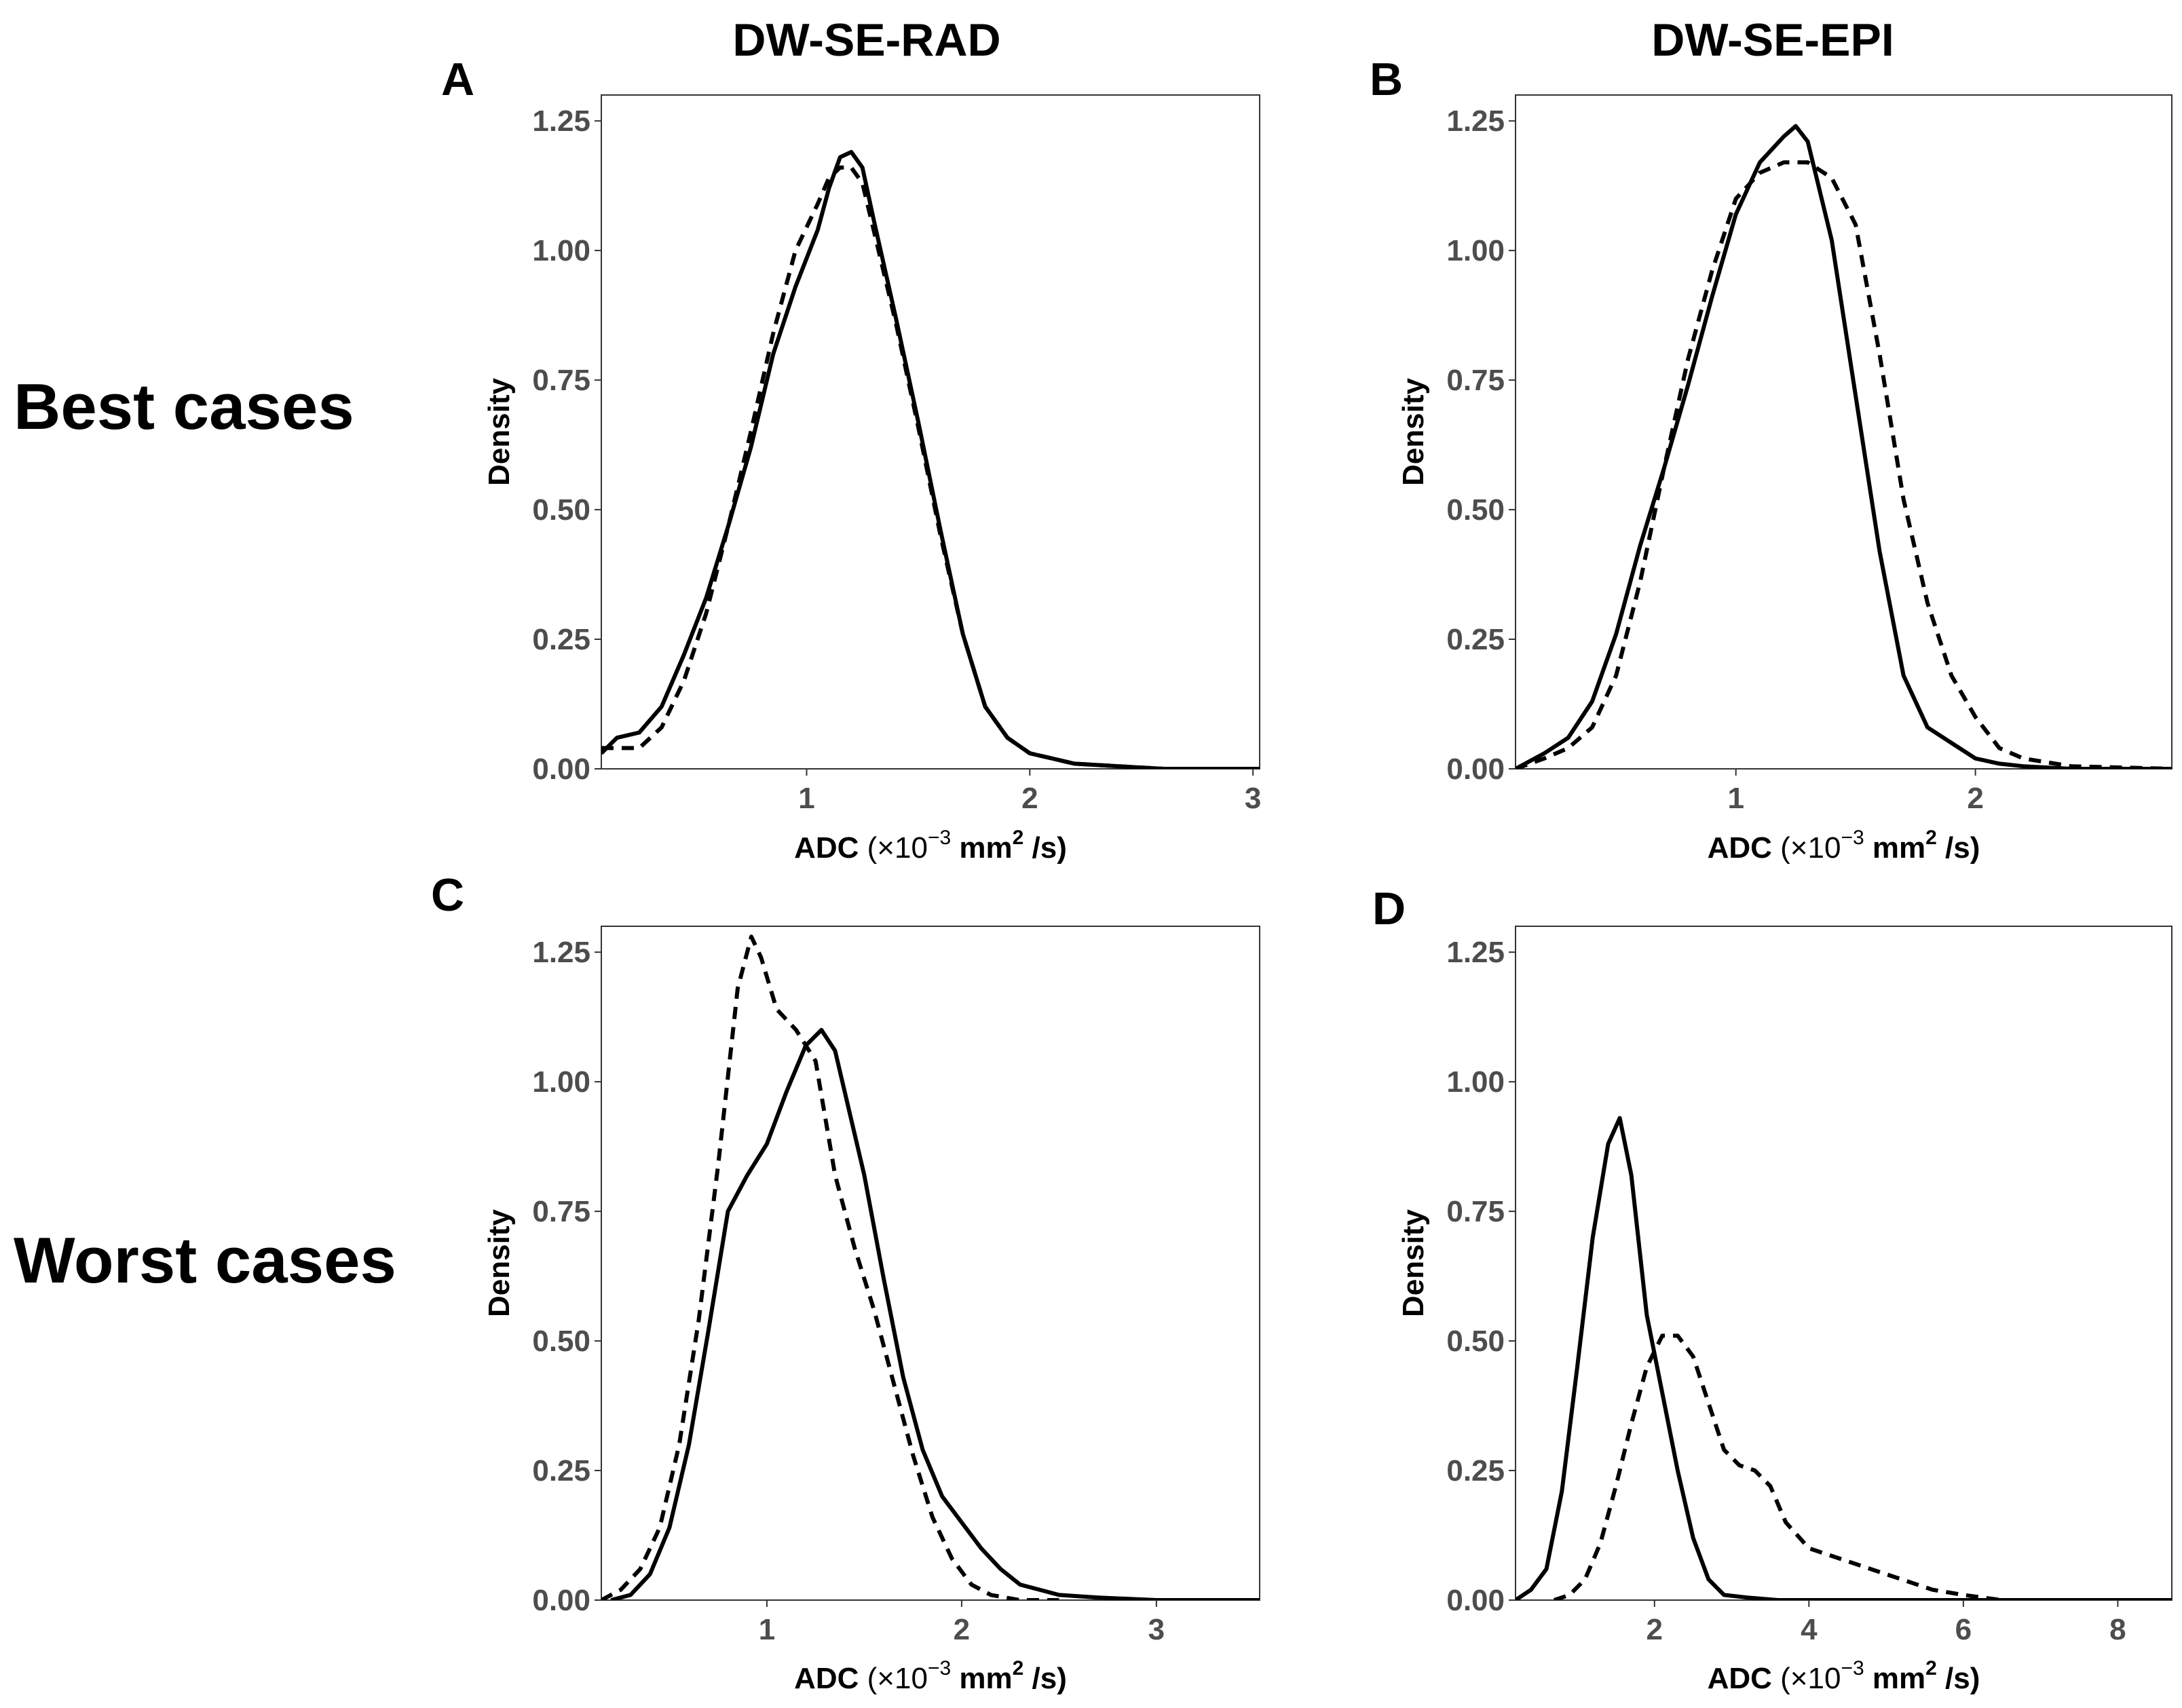 The image size is (2182, 1708). What do you see at coordinates (866, 40) in the screenshot?
I see `column-title-rad: DW-SE-RAD` at bounding box center [866, 40].